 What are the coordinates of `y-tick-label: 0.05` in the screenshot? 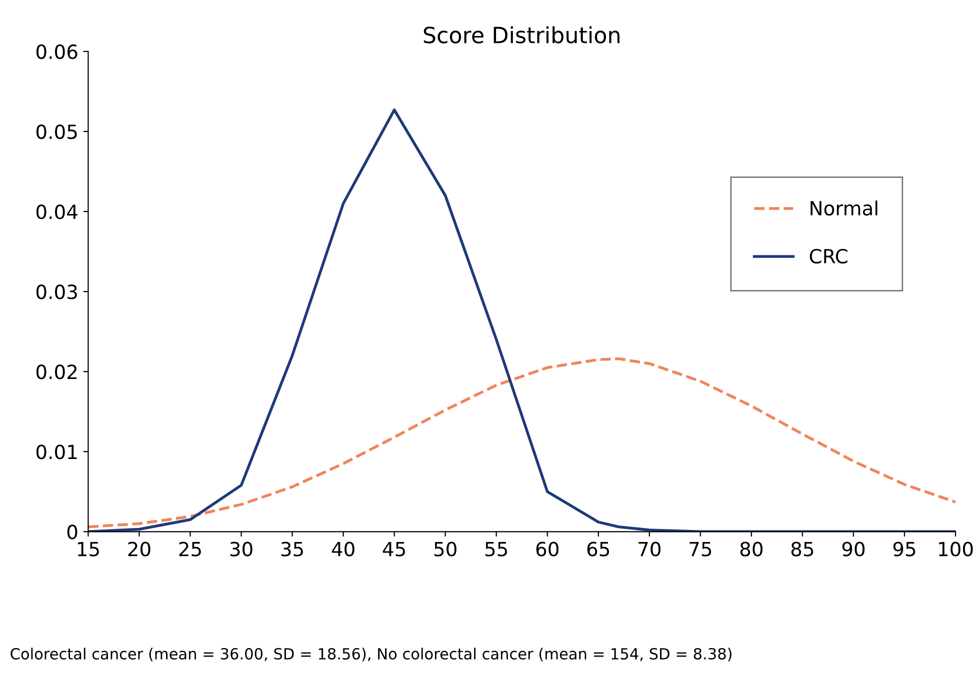 It's located at (56, 132).